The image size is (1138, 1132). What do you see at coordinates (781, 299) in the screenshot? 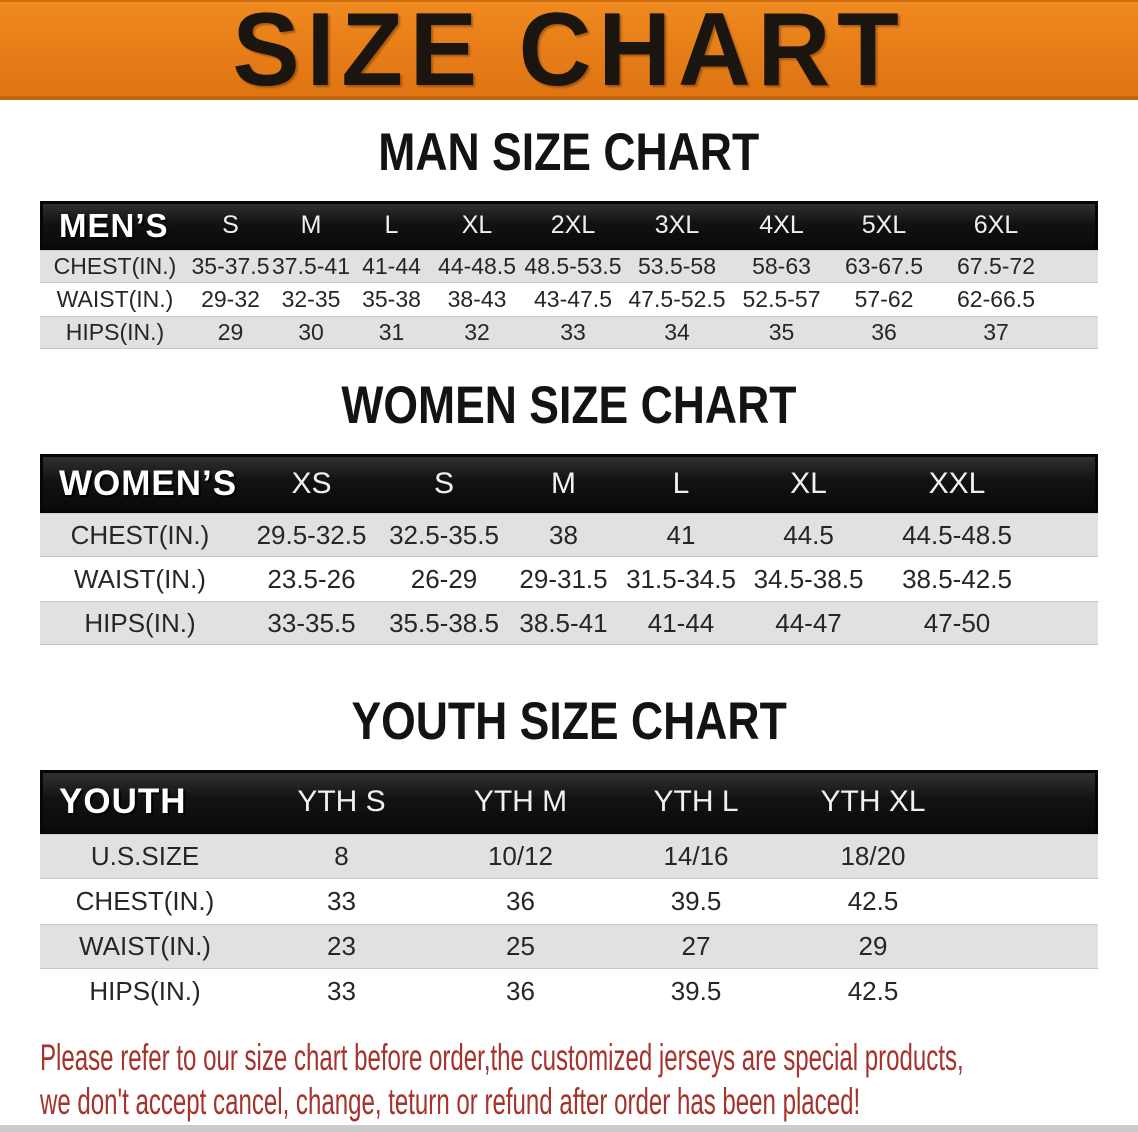
I see `size-value: 52.5-57` at bounding box center [781, 299].